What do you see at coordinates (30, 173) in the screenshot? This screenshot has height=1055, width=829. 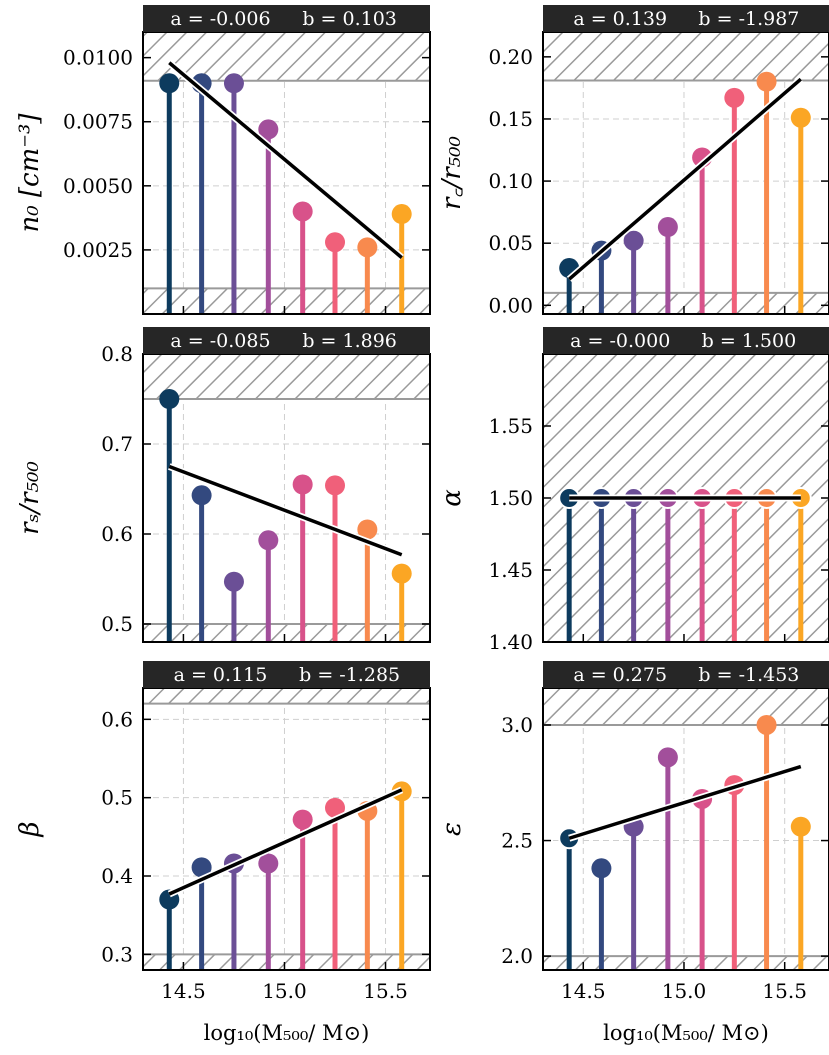 I see `y-axis-label: n₀ [cm⁻³]` at bounding box center [30, 173].